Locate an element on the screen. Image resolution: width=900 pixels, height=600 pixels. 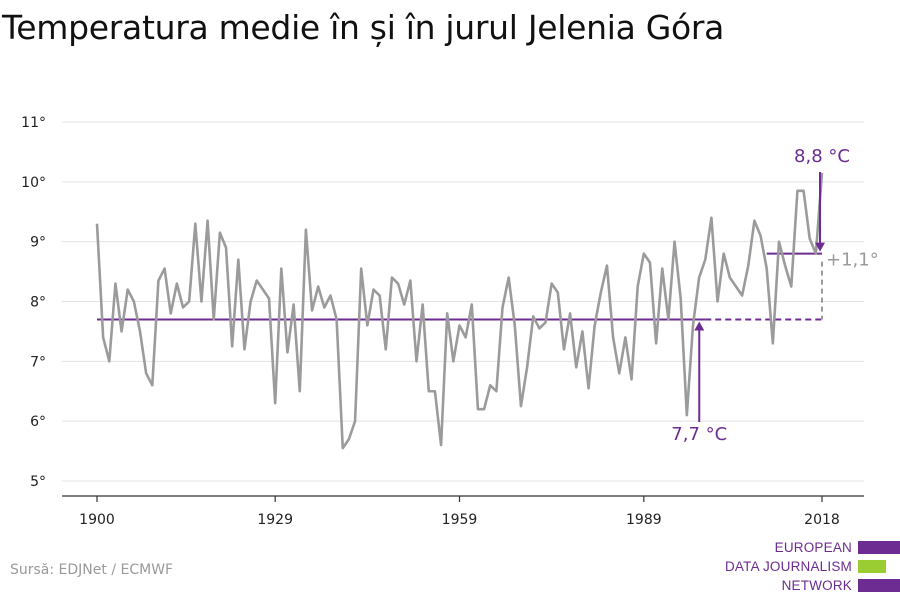
x-tick-label: 1959 is located at coordinates (460, 520).